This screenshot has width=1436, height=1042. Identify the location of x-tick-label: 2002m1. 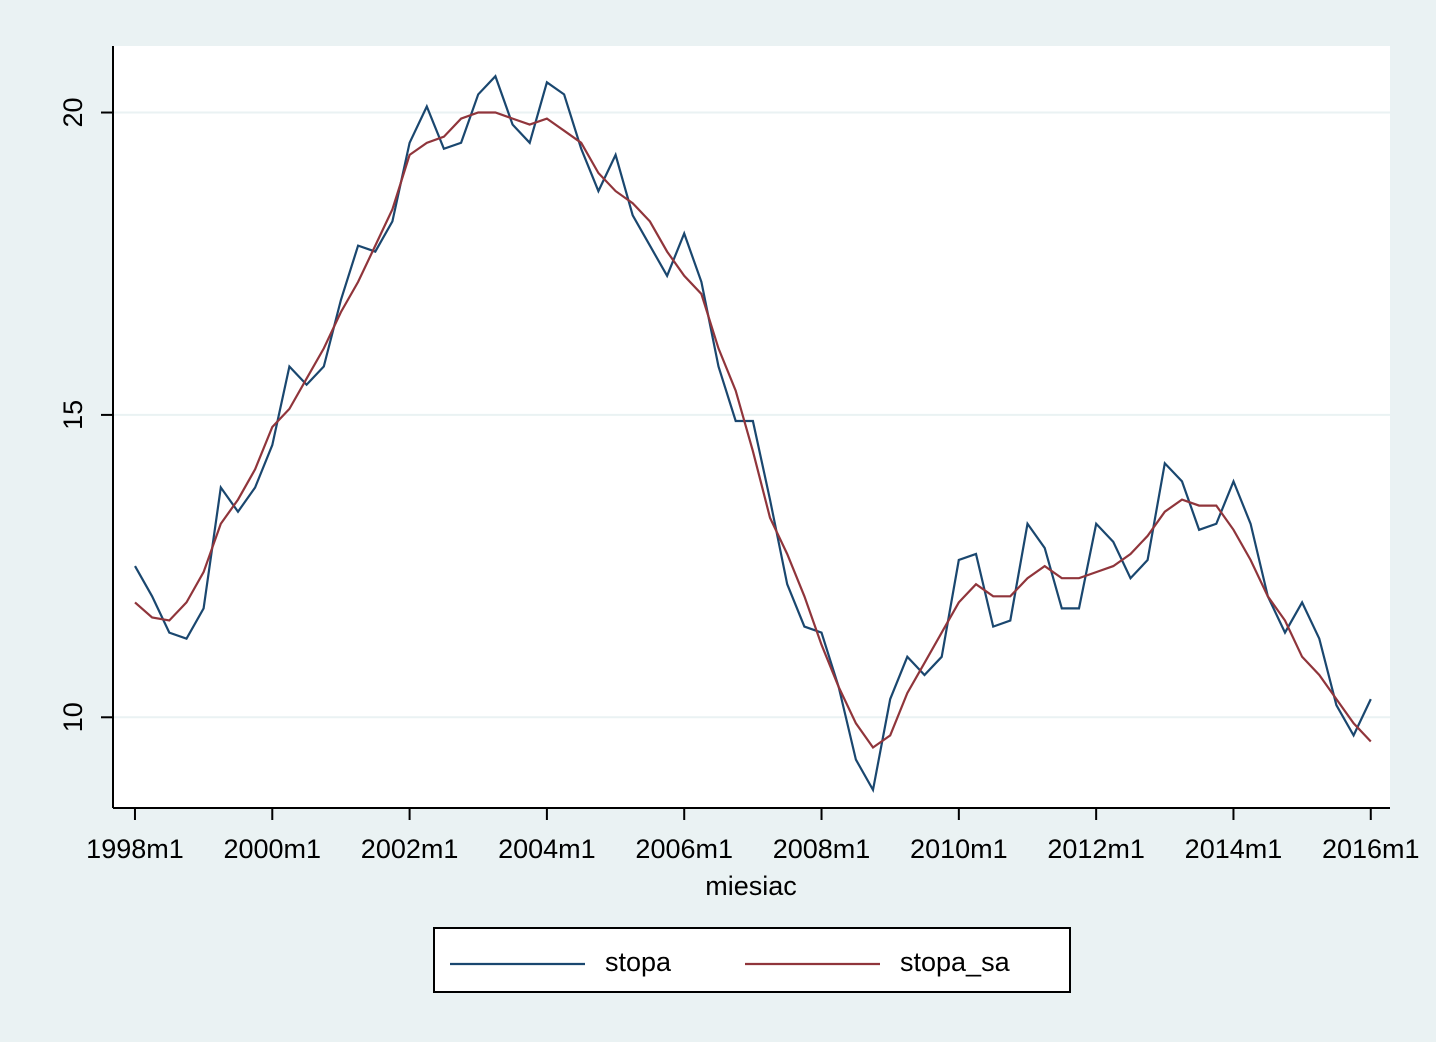
(410, 849).